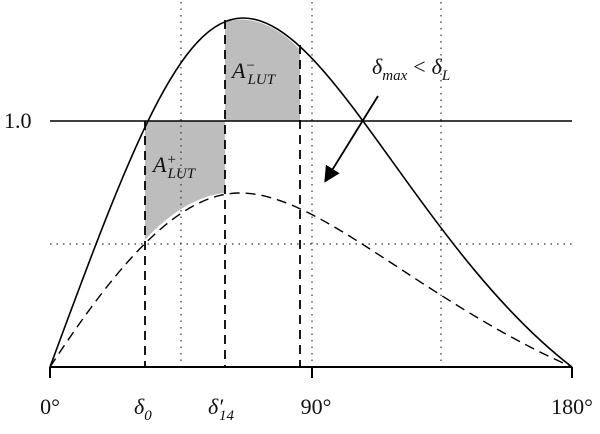  What do you see at coordinates (437, 66) in the screenshot?
I see `right: δ` at bounding box center [437, 66].